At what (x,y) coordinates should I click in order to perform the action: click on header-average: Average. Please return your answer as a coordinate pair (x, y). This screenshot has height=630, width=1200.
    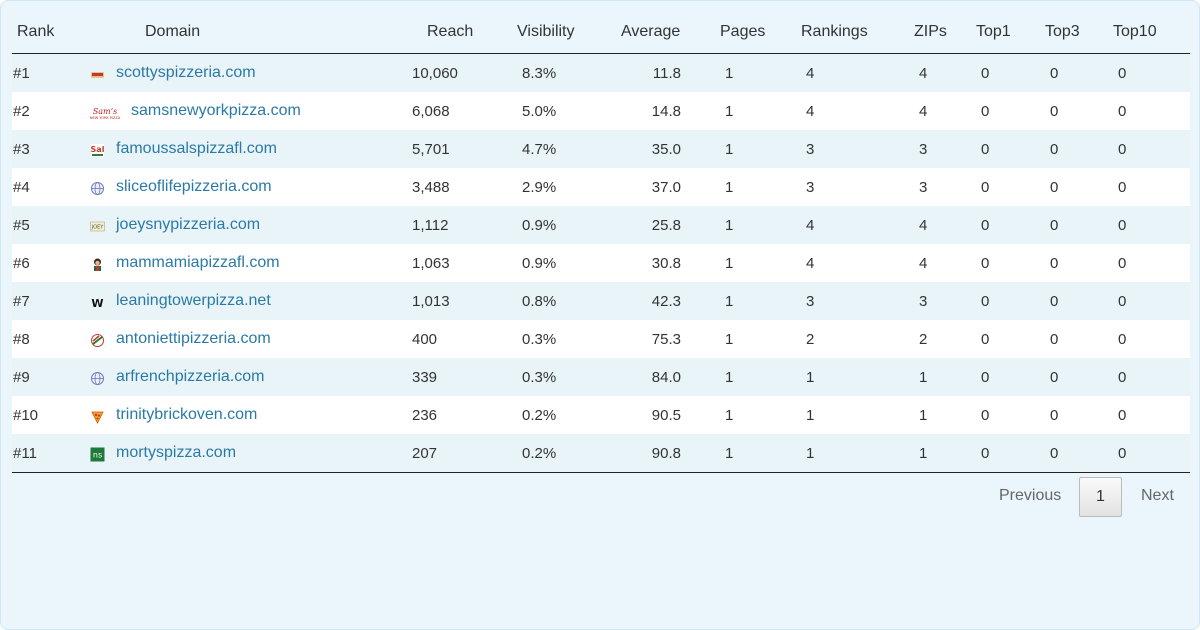
    Looking at the image, I should click on (651, 31).